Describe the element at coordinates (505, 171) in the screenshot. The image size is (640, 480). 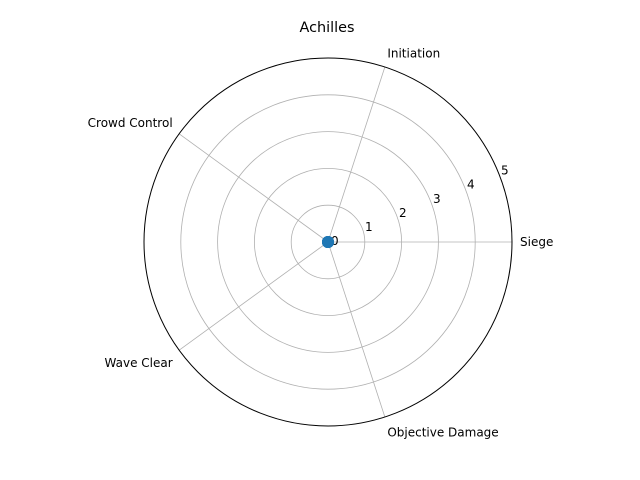
I see `radial-tick-label: 5` at that location.